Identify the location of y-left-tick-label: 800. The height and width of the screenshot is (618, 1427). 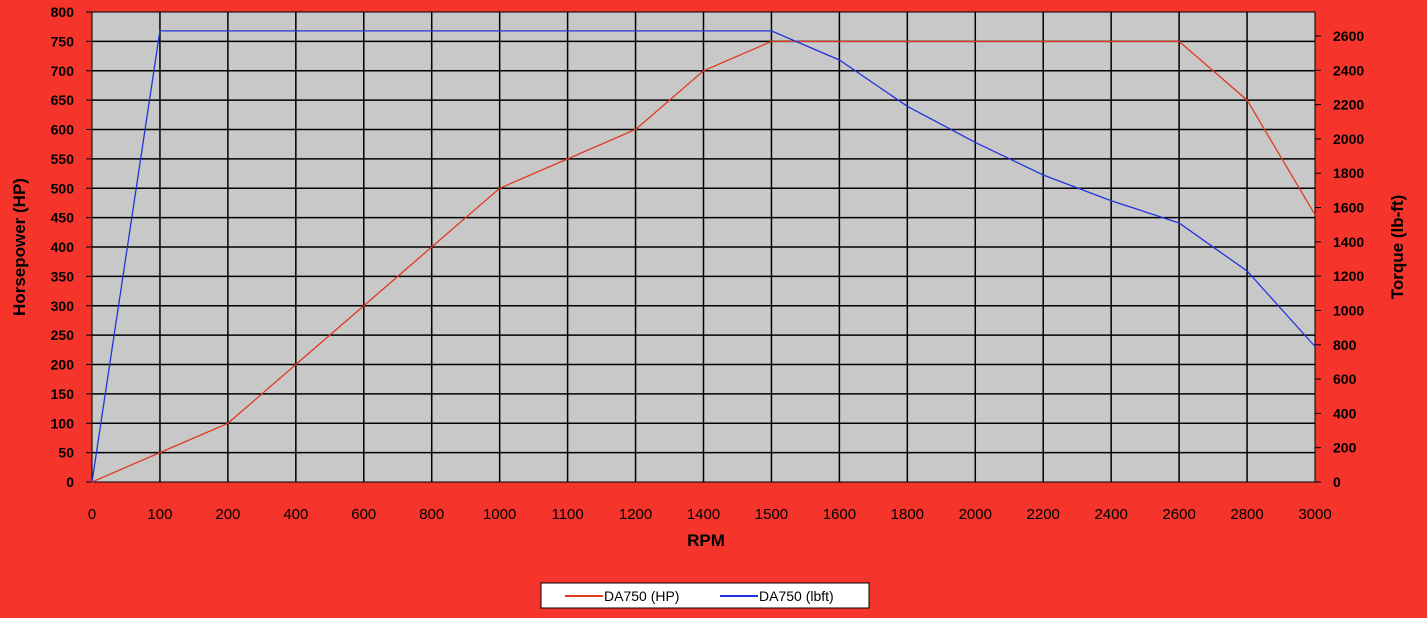
(63, 12).